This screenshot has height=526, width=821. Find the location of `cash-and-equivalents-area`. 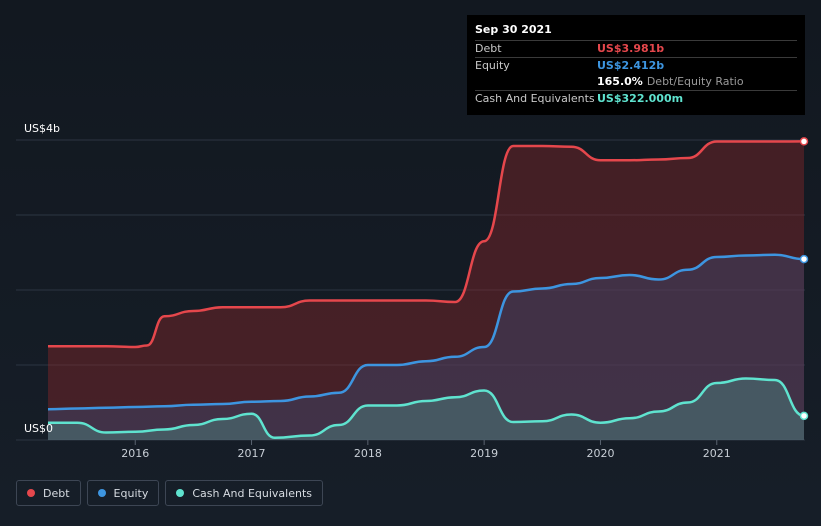

cash-and-equivalents-area is located at coordinates (426, 409).